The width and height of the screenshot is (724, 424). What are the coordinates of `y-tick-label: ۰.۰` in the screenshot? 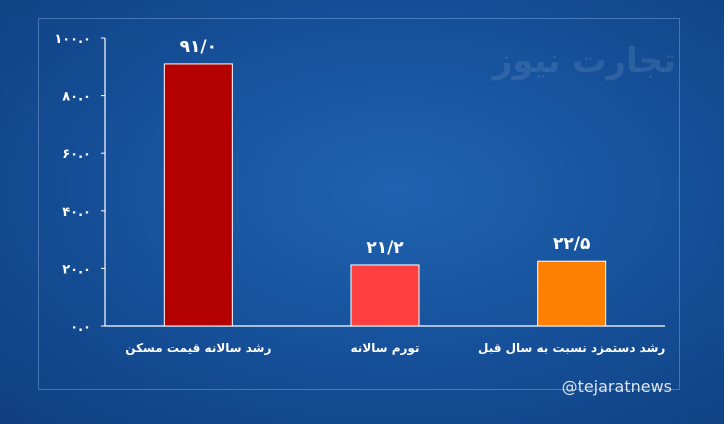 It's located at (80, 327).